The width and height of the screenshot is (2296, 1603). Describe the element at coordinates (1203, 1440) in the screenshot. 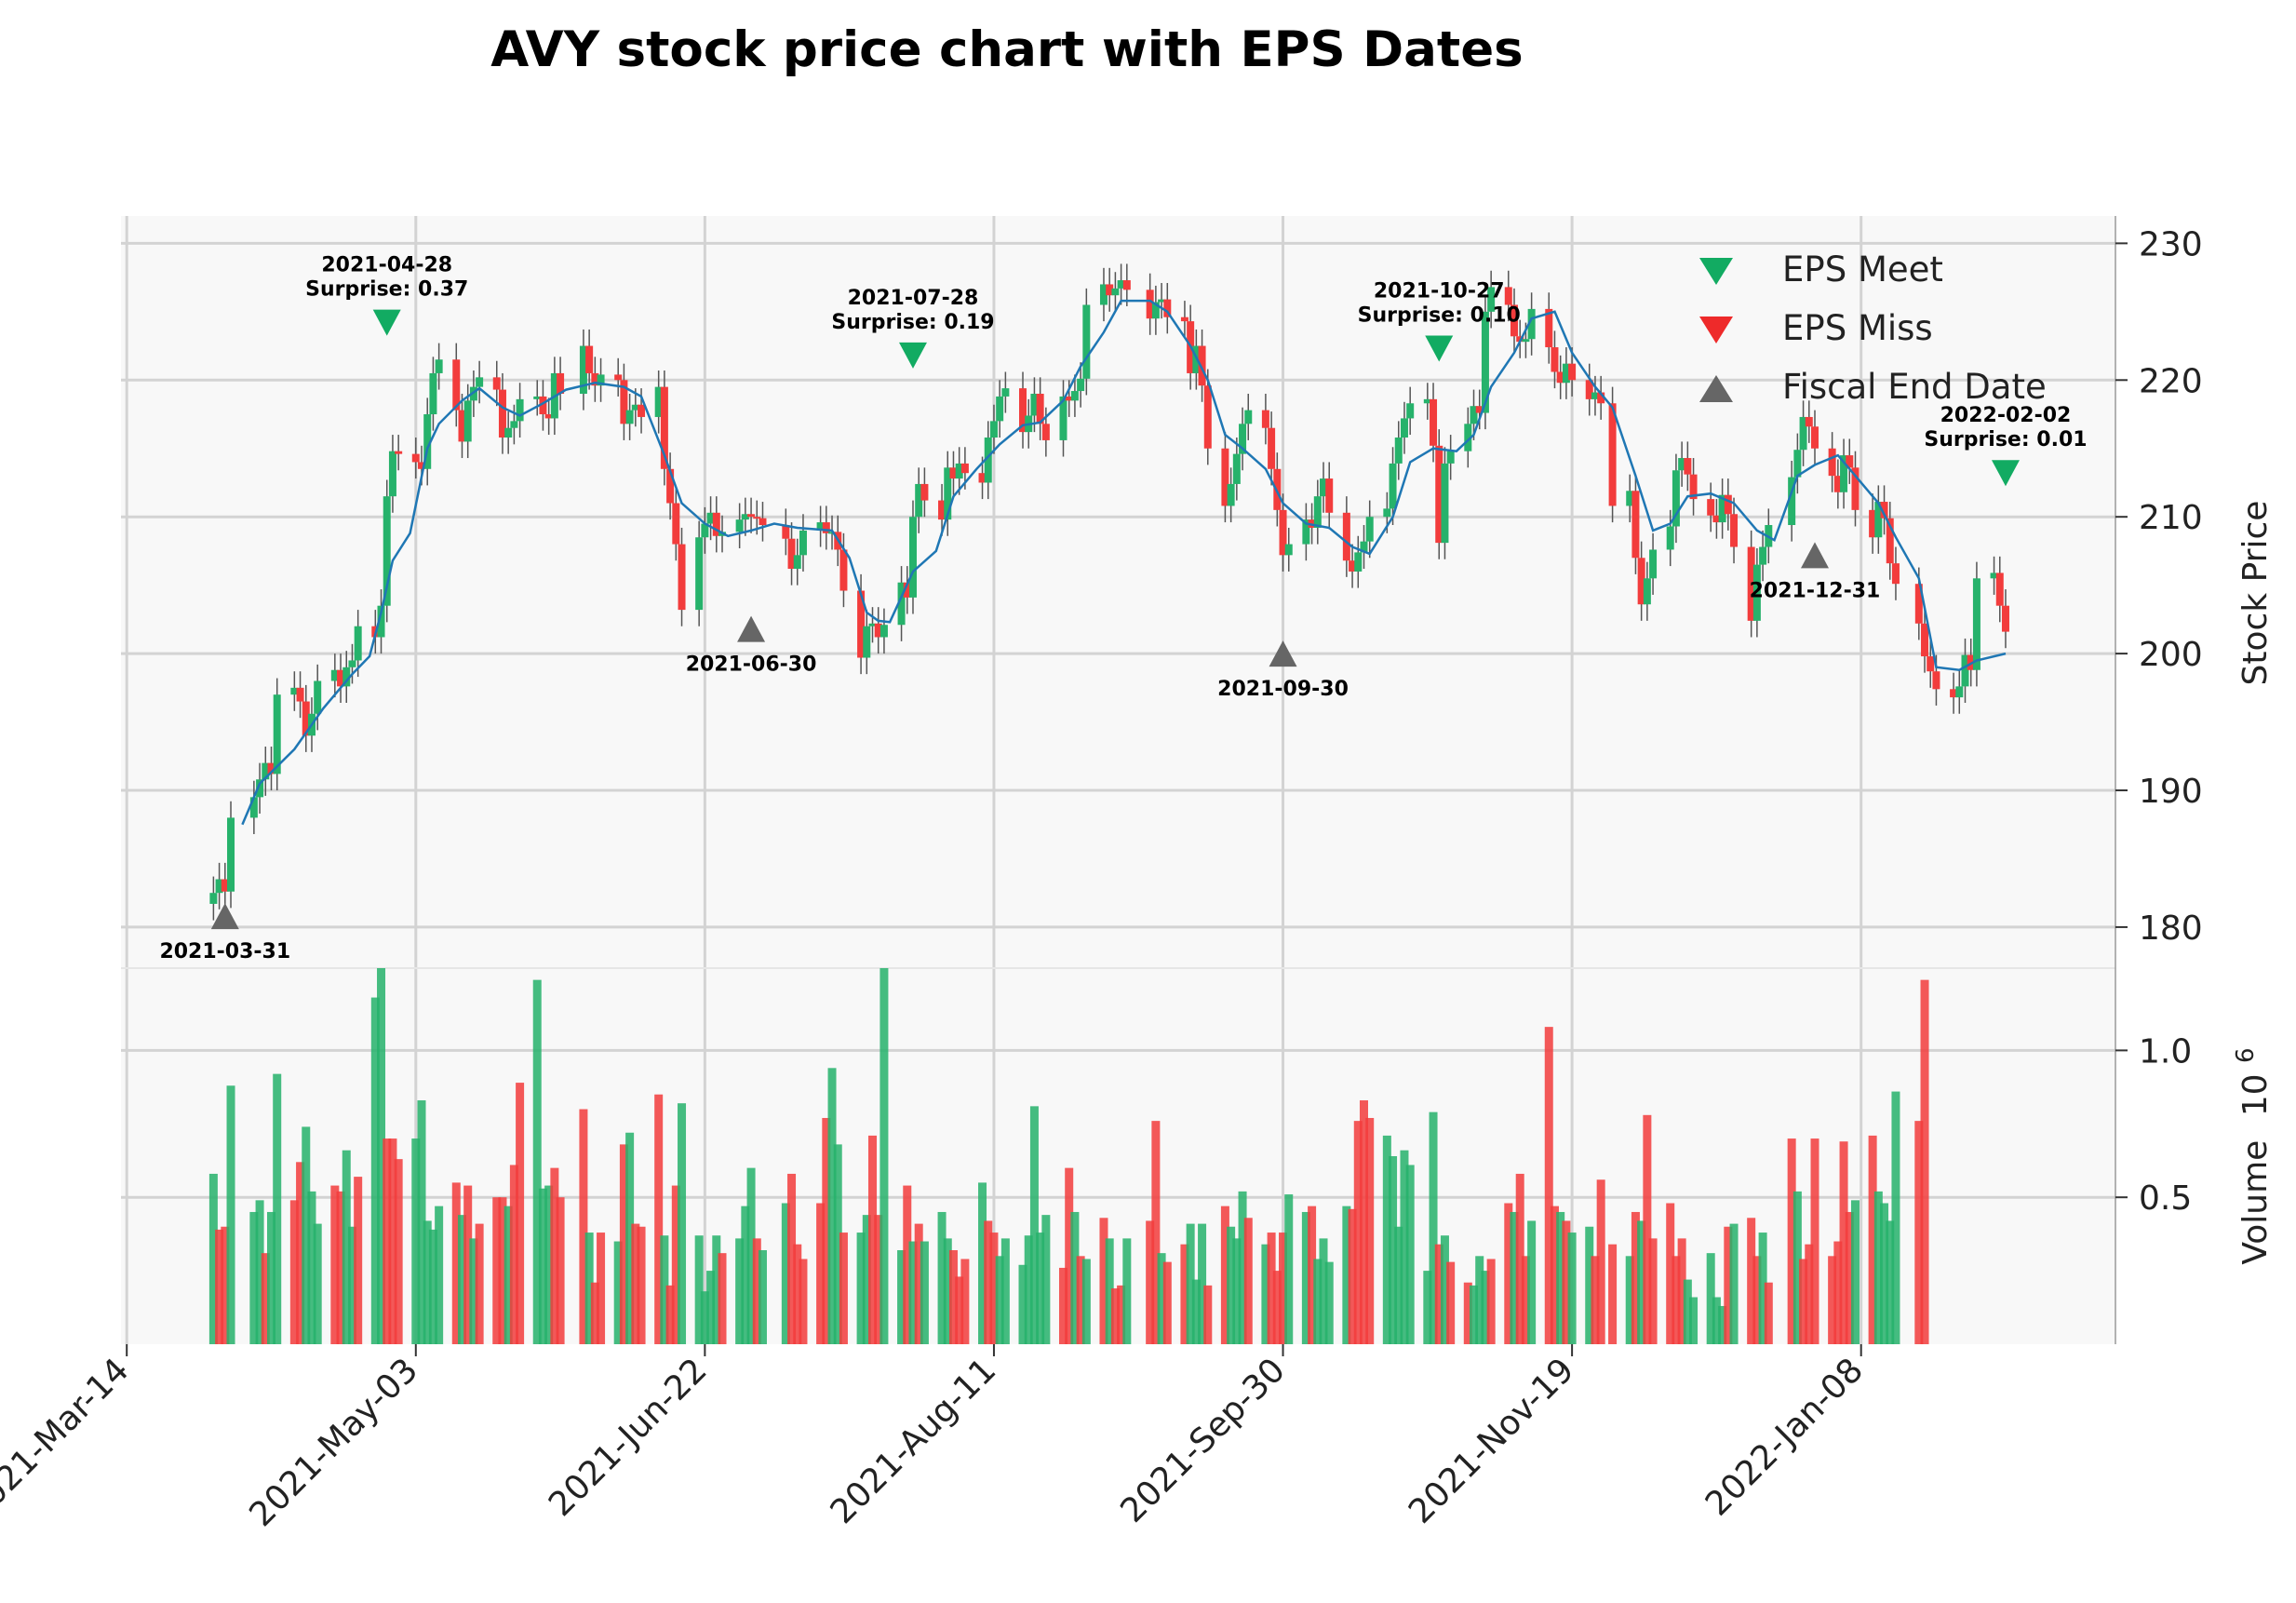

I see `x-tick-label: 2021-Sep-30` at that location.